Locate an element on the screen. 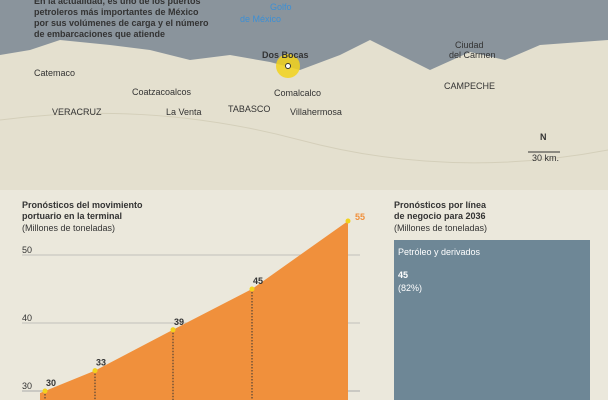 The width and height of the screenshot is (608, 400). place-label: La Venta is located at coordinates (184, 112).